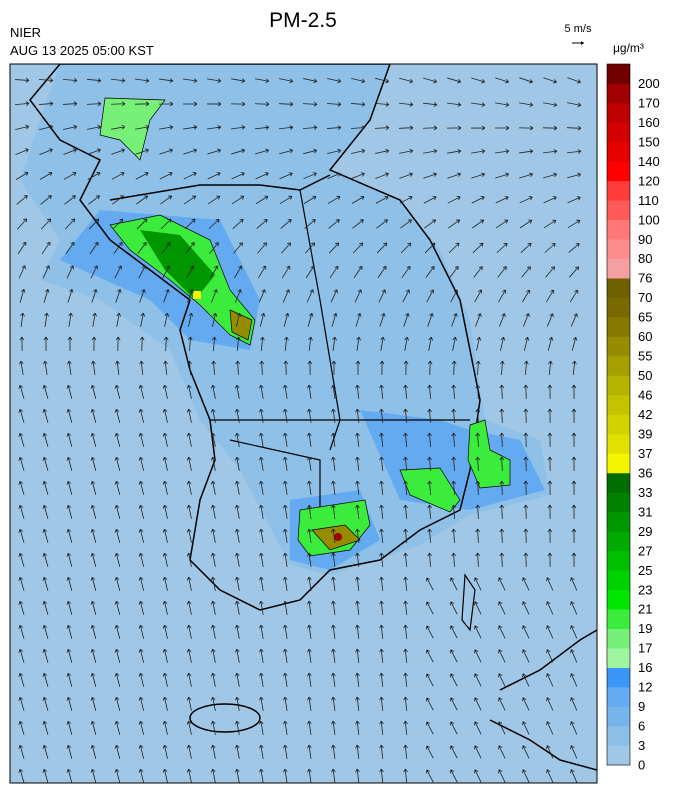 The height and width of the screenshot is (795, 673). Describe the element at coordinates (645, 531) in the screenshot. I see `colorbar-label: 29` at that location.